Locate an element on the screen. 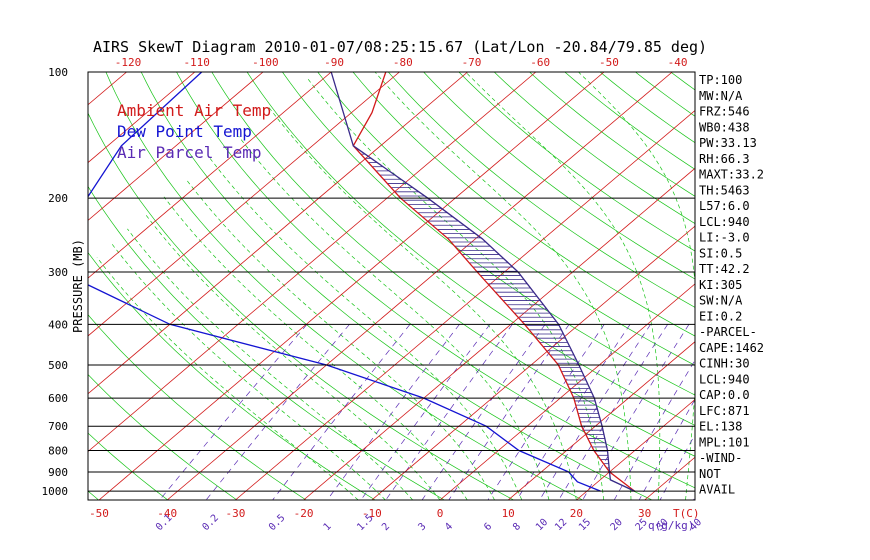  stat-line: -PARCEL- is located at coordinates (728, 332).